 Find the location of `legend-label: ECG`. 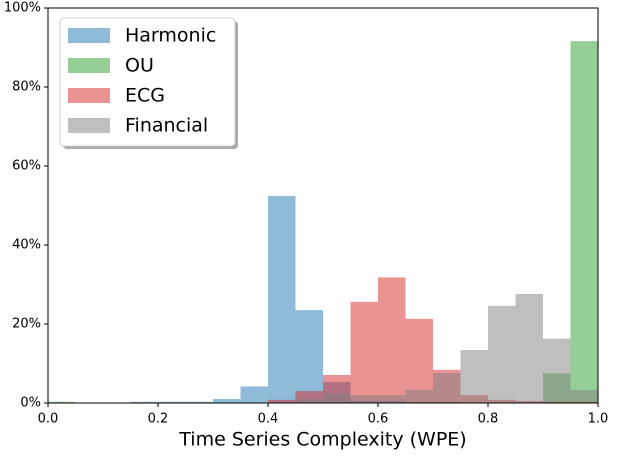

legend-label: ECG is located at coordinates (145, 96).